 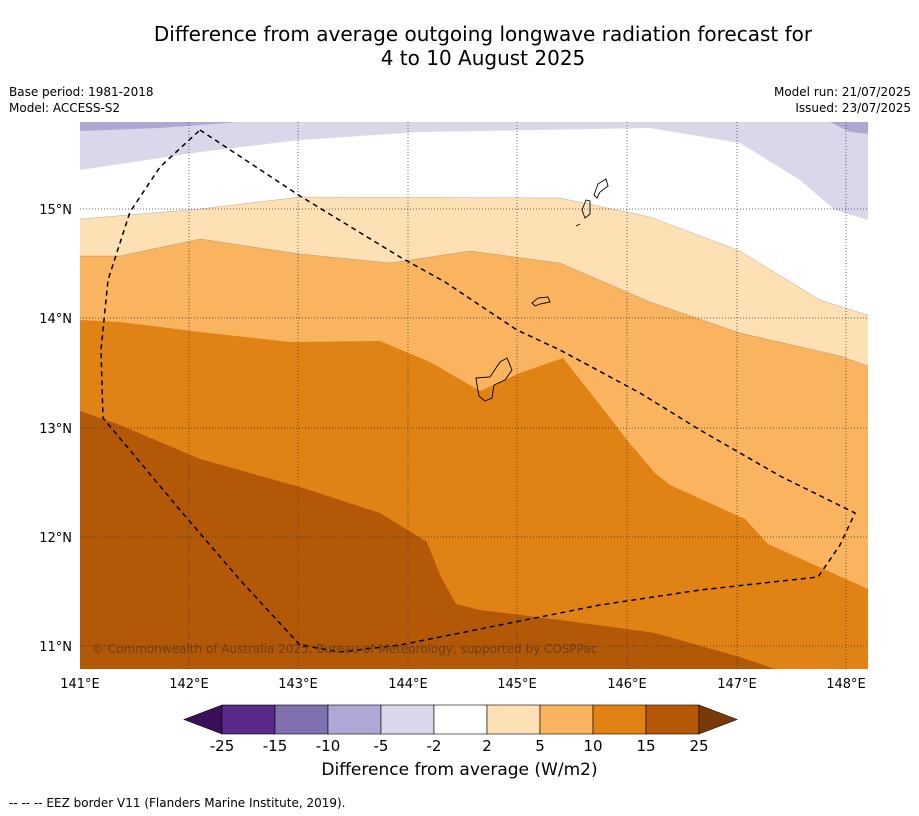 I want to click on colorbar-label: Difference from average (W/m2), so click(x=459, y=770).